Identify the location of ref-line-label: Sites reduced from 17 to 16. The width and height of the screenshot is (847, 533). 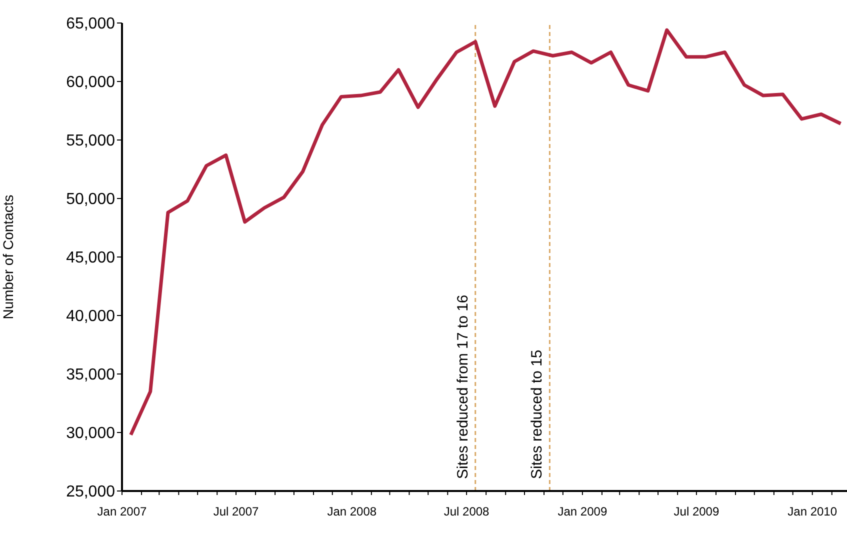
(463, 386).